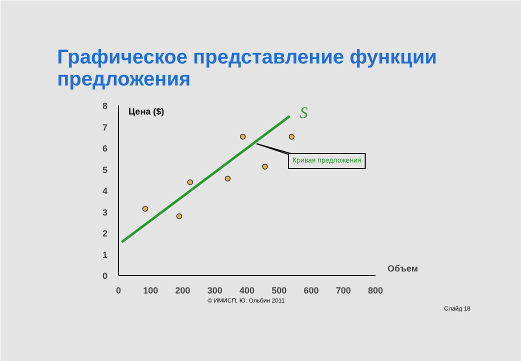  Describe the element at coordinates (105, 233) in the screenshot. I see `y-tick-label: 2` at that location.